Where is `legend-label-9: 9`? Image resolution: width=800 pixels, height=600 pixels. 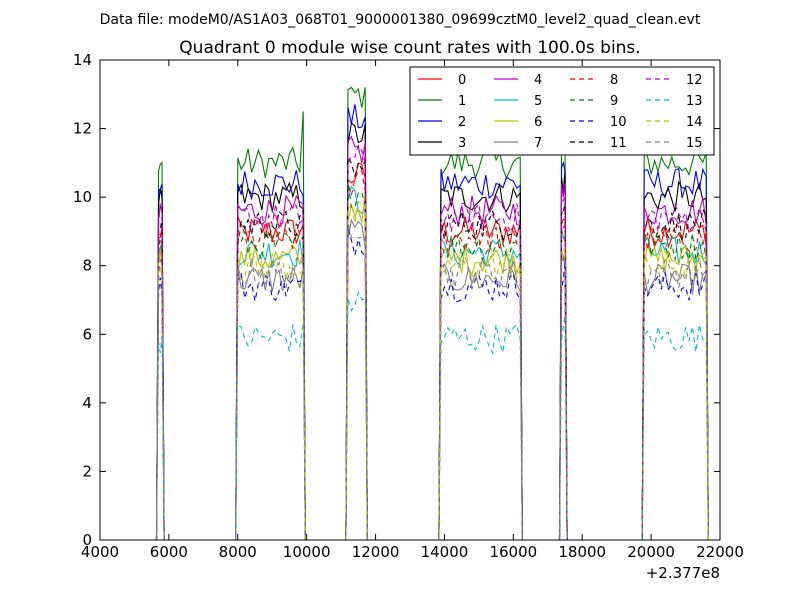
legend-label-9: 9 is located at coordinates (614, 101).